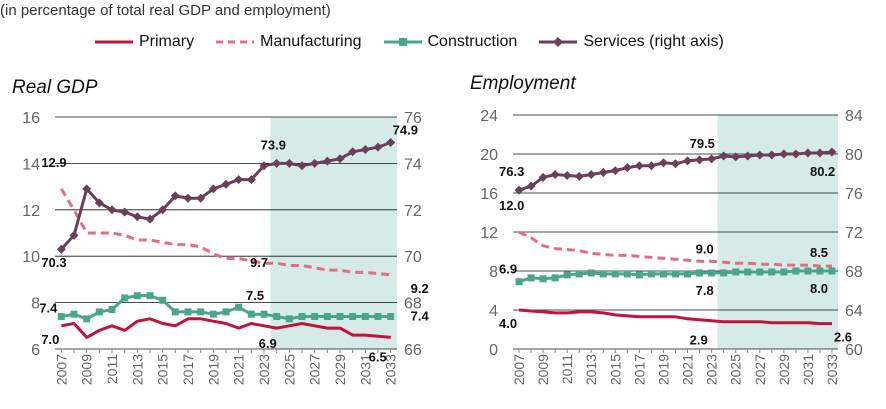 The width and height of the screenshot is (886, 409). Describe the element at coordinates (35, 350) in the screenshot. I see `y-tick-label-left: 6` at that location.